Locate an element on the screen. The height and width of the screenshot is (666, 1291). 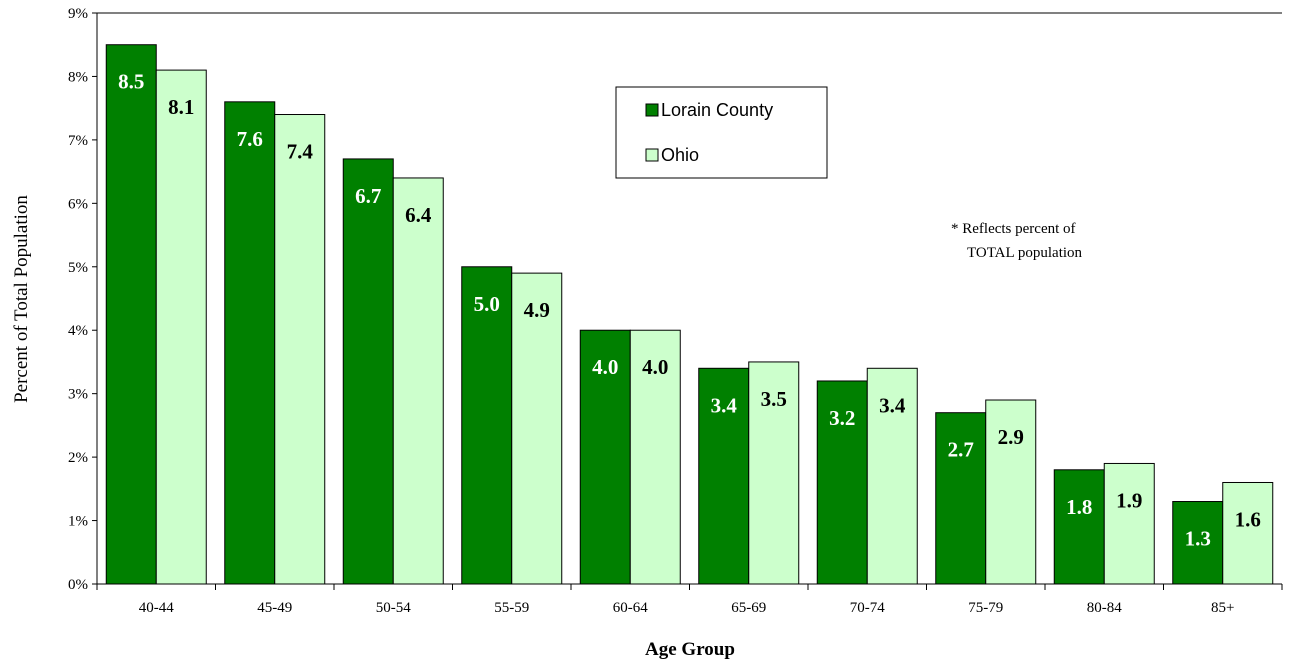
data-label: 2.7 is located at coordinates (961, 450).